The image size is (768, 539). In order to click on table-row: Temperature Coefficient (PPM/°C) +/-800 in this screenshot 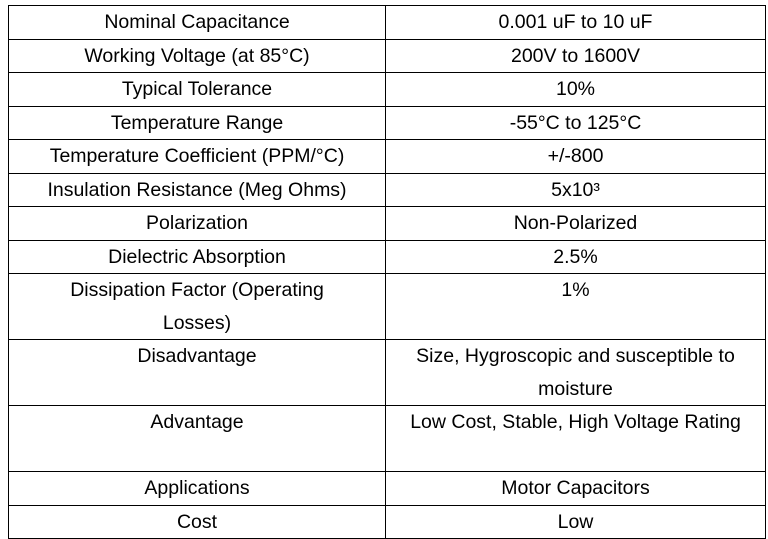, I will do `click(387, 156)`.